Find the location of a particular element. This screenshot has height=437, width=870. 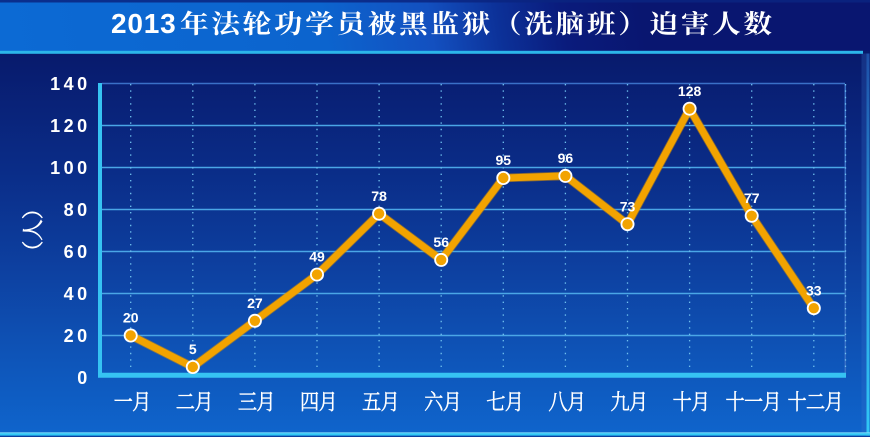

svg-text: 96 is located at coordinates (566, 158).